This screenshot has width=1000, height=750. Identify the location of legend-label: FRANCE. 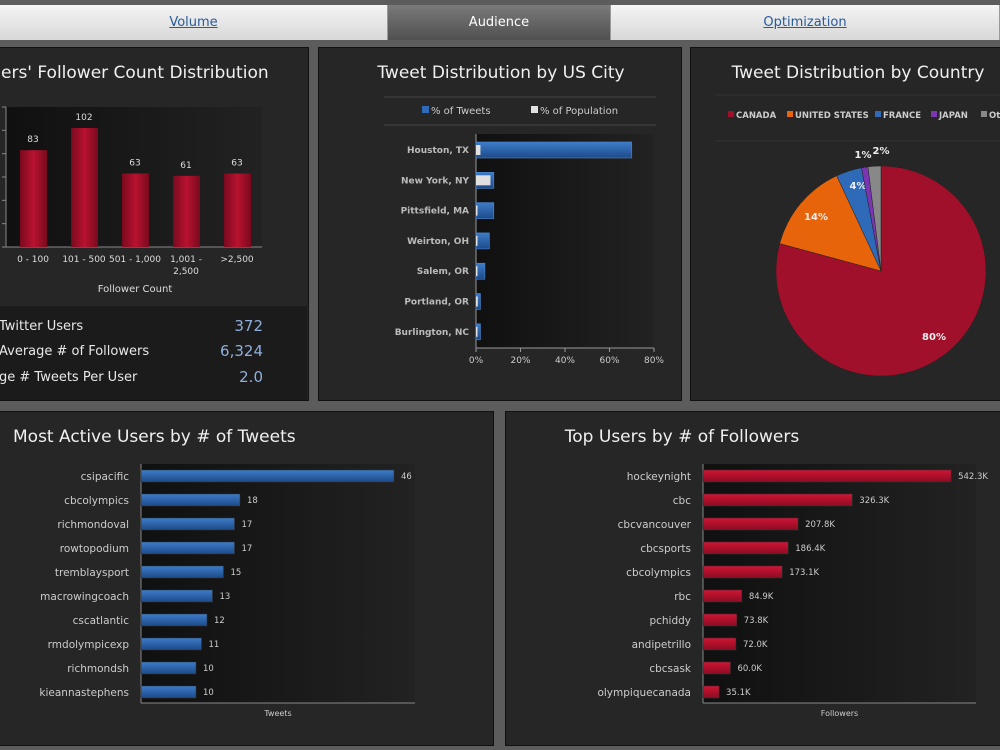
(902, 116).